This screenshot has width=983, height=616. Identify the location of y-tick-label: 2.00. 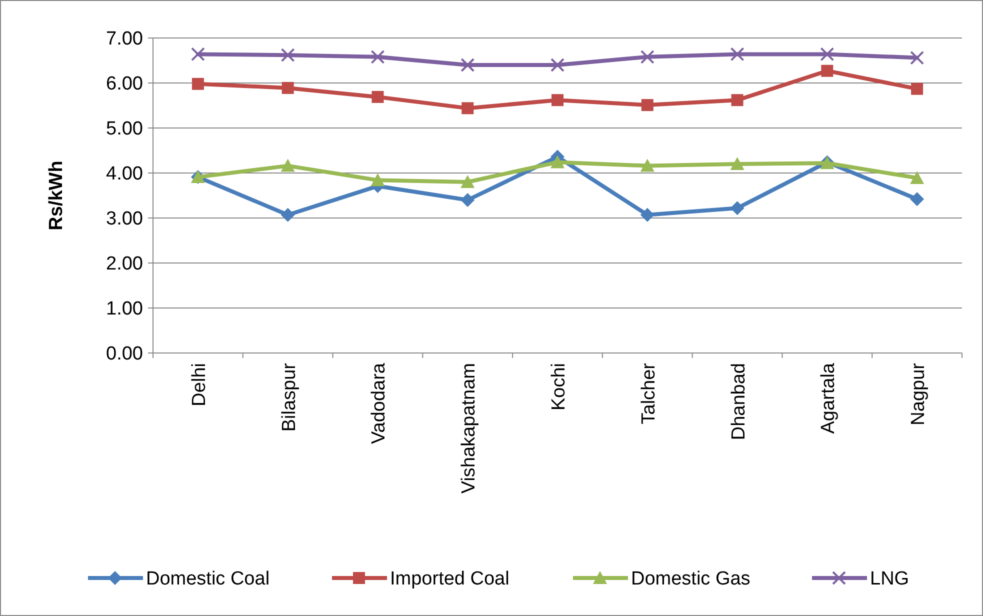
(124, 264).